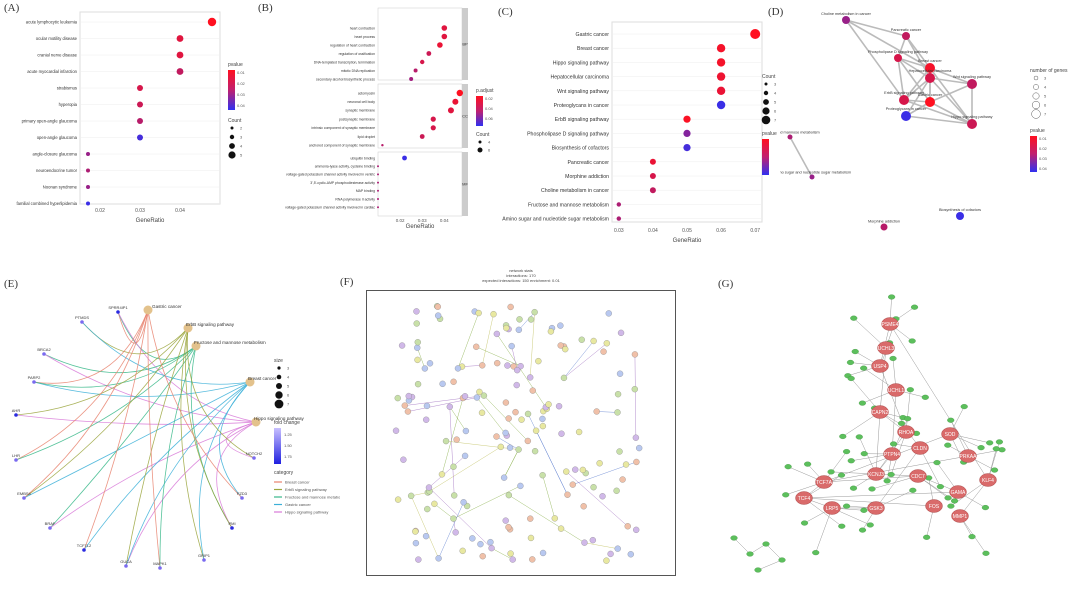  I want to click on panel-g-hub-label: GSK3, so click(876, 509).